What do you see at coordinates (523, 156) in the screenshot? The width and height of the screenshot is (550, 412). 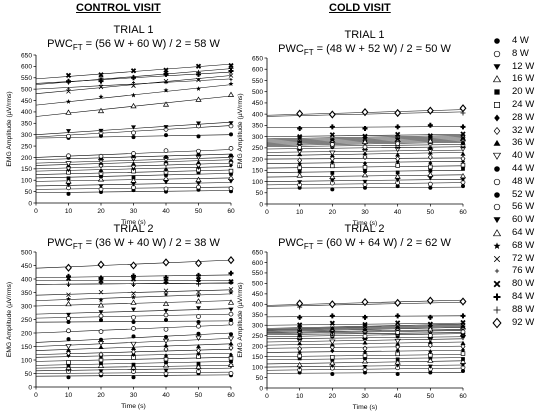 I see `legend-label: 40 W` at bounding box center [523, 156].